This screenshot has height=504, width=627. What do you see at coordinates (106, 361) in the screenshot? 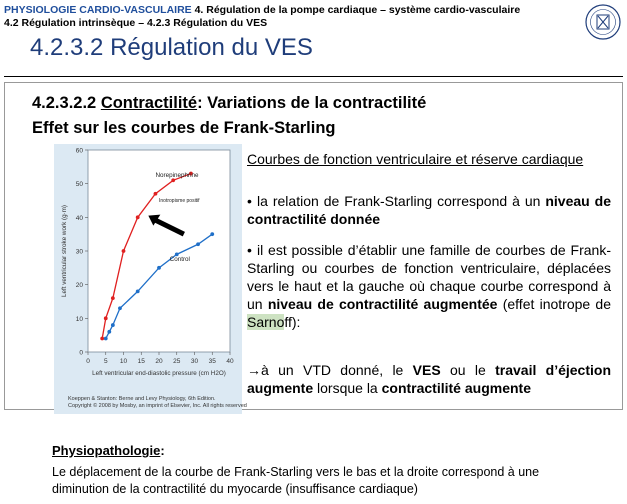
I see `x-tick-label: 5` at bounding box center [106, 361].